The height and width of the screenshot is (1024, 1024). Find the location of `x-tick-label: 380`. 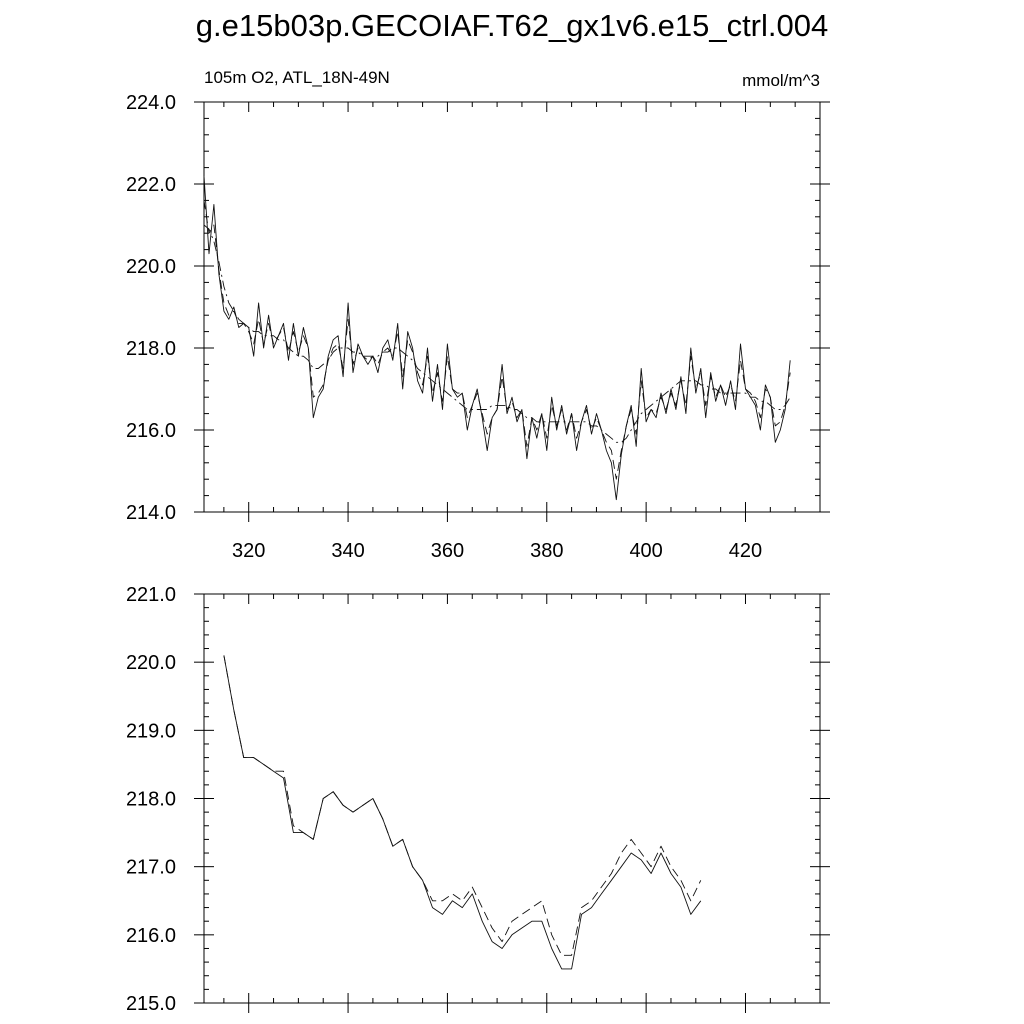

x-tick-label: 380 is located at coordinates (546, 551).